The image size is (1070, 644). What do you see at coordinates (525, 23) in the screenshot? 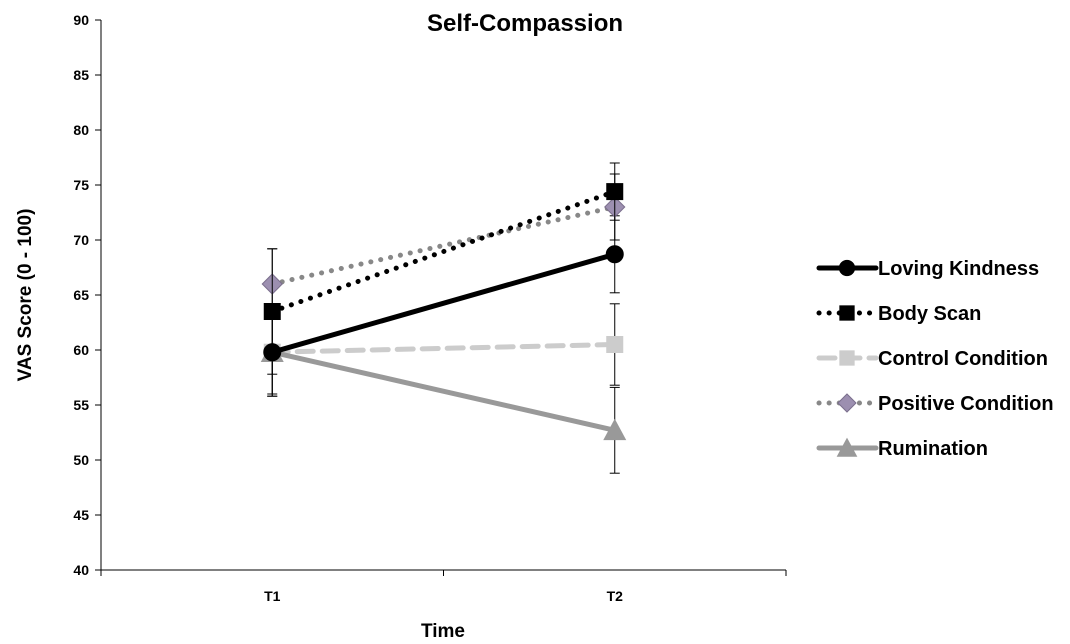
I see `chart-title: Self-Compassion` at bounding box center [525, 23].